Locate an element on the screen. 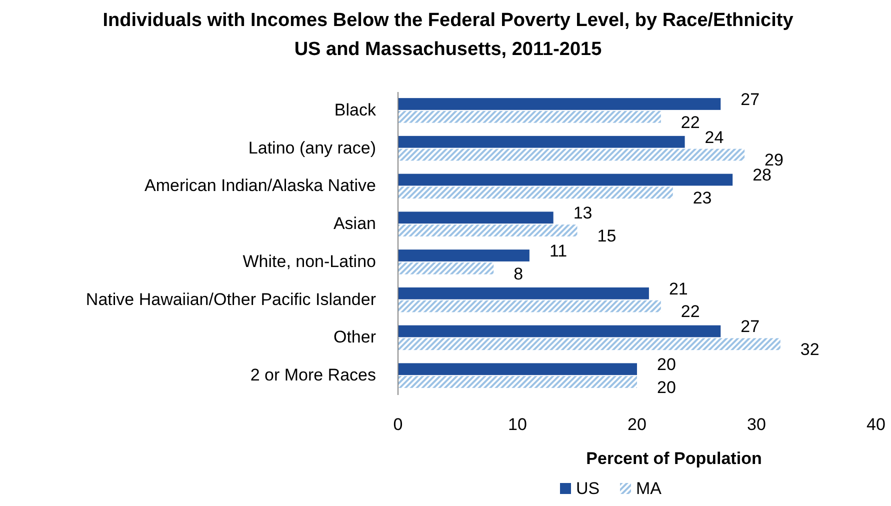 Image resolution: width=891 pixels, height=506 pixels. data-label: 32 is located at coordinates (810, 350).